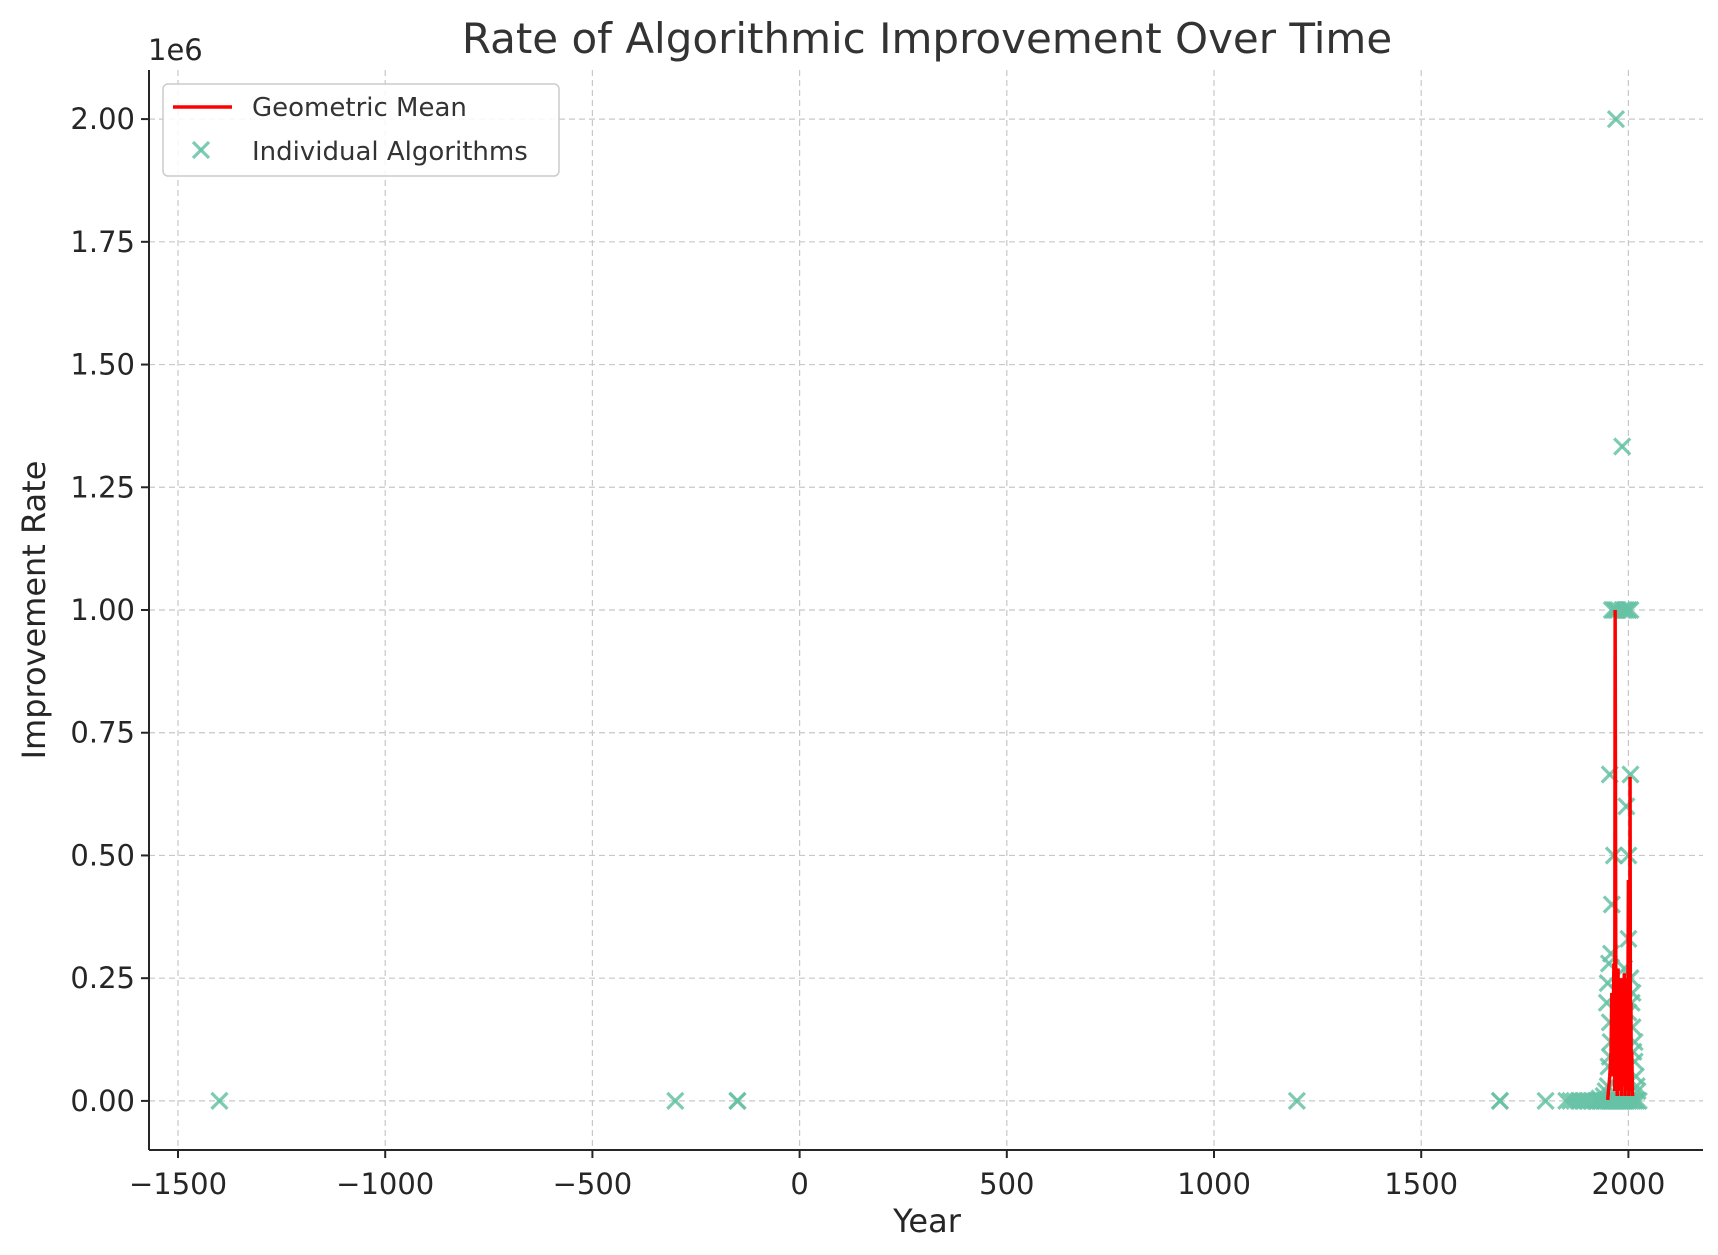 The height and width of the screenshot is (1255, 1718). Describe the element at coordinates (102, 610) in the screenshot. I see `y-tick-label: 1.00` at that location.